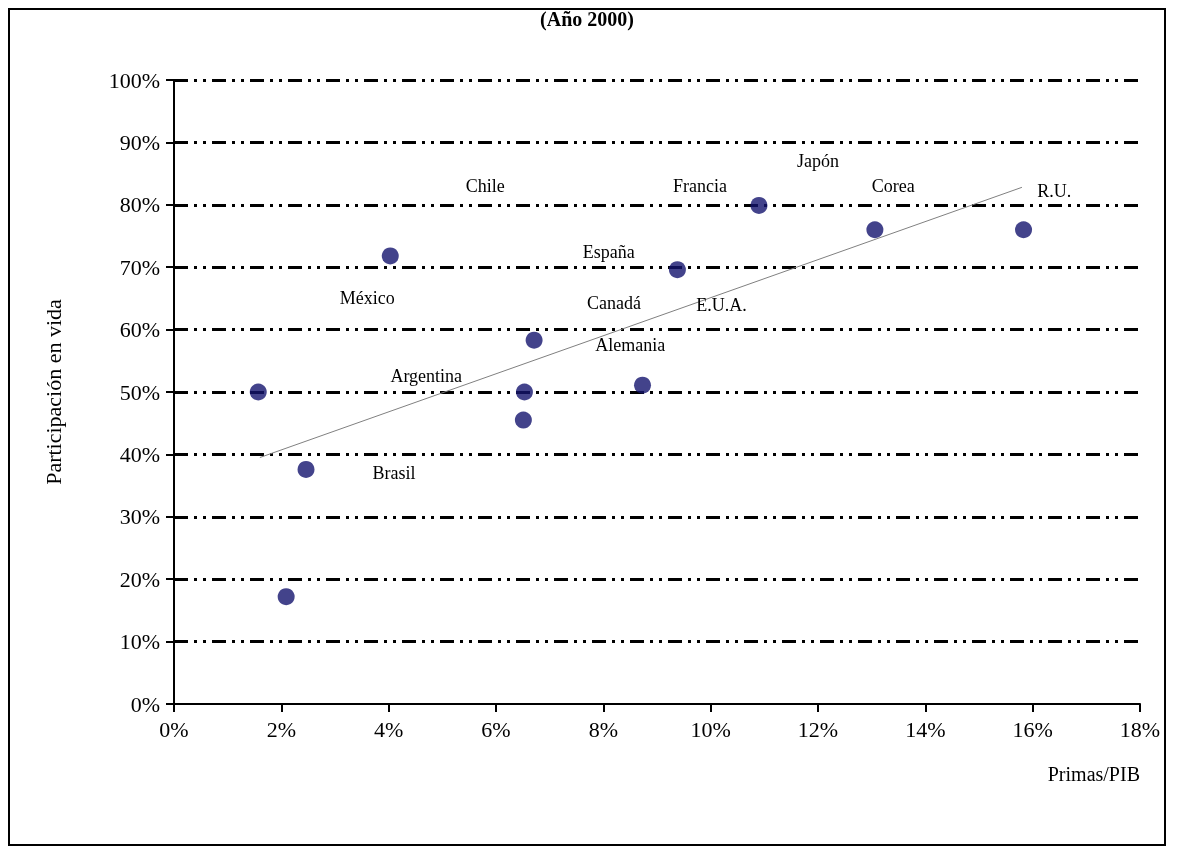 Image resolution: width=1177 pixels, height=861 pixels. I want to click on chart-title: (Año 2000), so click(587, 19).